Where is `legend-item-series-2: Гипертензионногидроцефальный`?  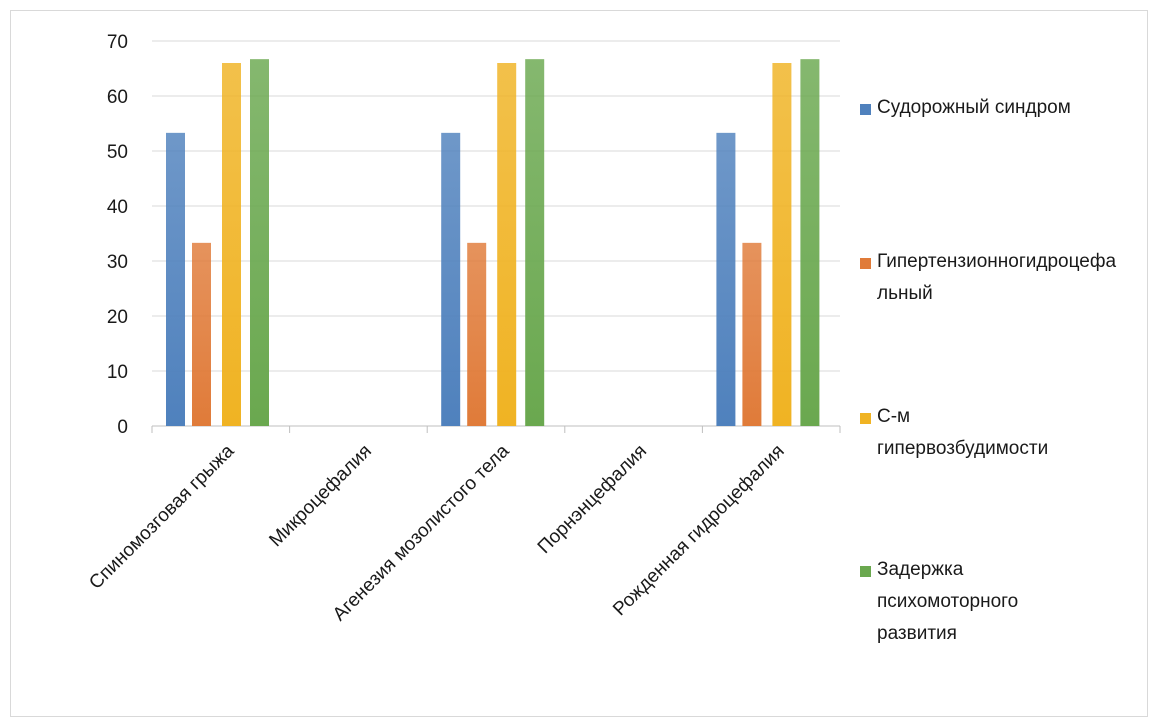
legend-item-series-2: Гипертензионногидроцефальный is located at coordinates (991, 278).